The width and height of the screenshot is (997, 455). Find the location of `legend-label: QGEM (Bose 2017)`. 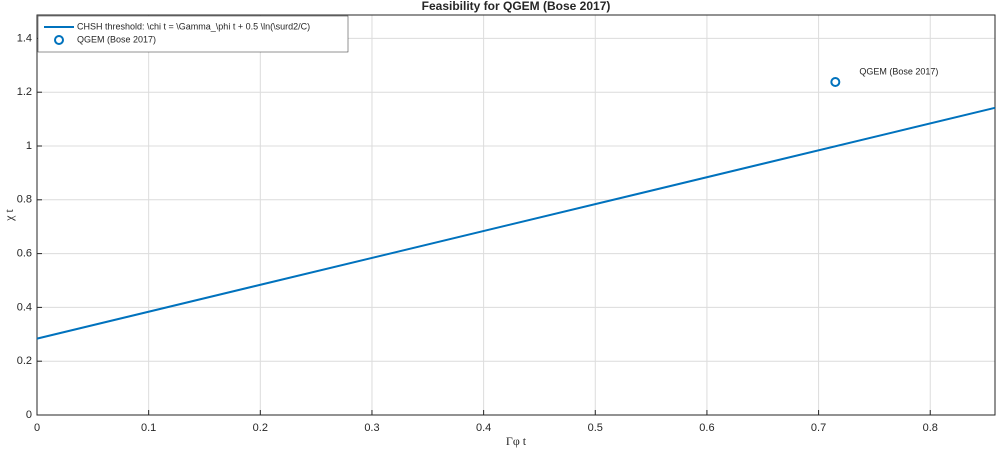

legend-label: QGEM (Bose 2017) is located at coordinates (116, 39).